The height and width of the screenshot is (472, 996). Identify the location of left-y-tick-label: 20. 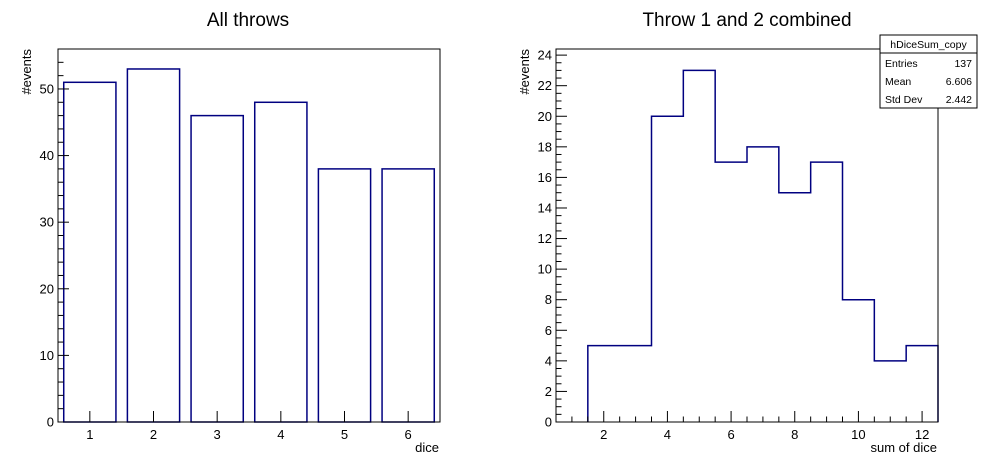
(47, 288).